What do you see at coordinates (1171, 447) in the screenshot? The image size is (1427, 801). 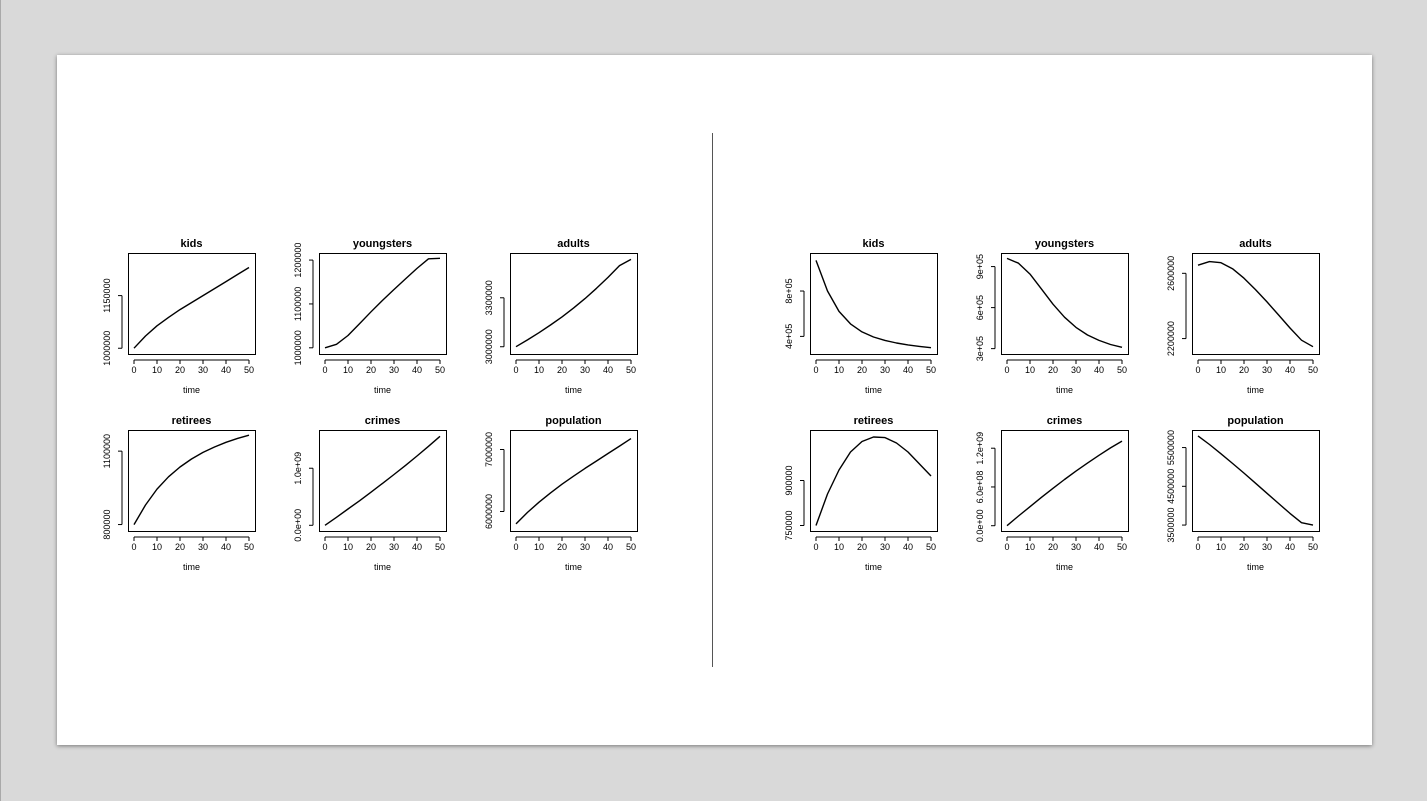 I see `y-tick-label: 5500000` at bounding box center [1171, 447].